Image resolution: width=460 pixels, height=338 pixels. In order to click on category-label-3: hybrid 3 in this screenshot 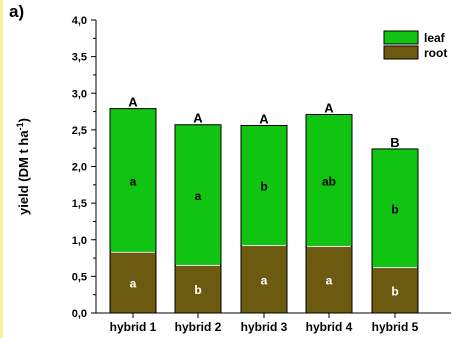, I will do `click(264, 327)`.